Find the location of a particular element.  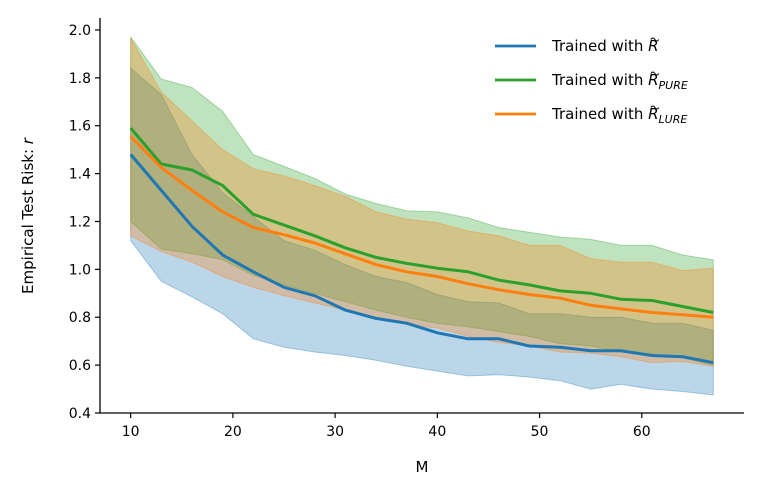

y-tick-label-8: 2.0 is located at coordinates (80, 31).